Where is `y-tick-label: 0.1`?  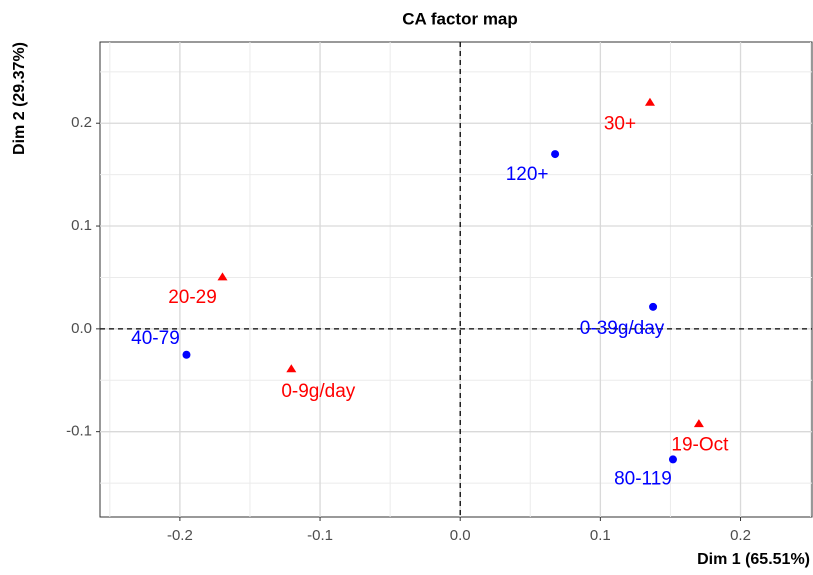 y-tick-label: 0.1 is located at coordinates (81, 225).